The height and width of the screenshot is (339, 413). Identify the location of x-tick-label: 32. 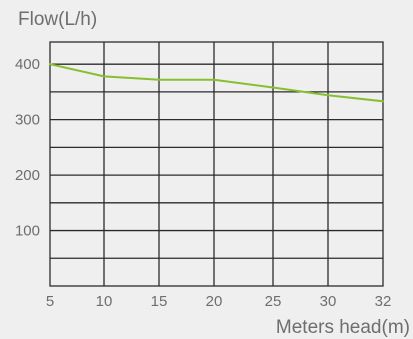
(383, 301).